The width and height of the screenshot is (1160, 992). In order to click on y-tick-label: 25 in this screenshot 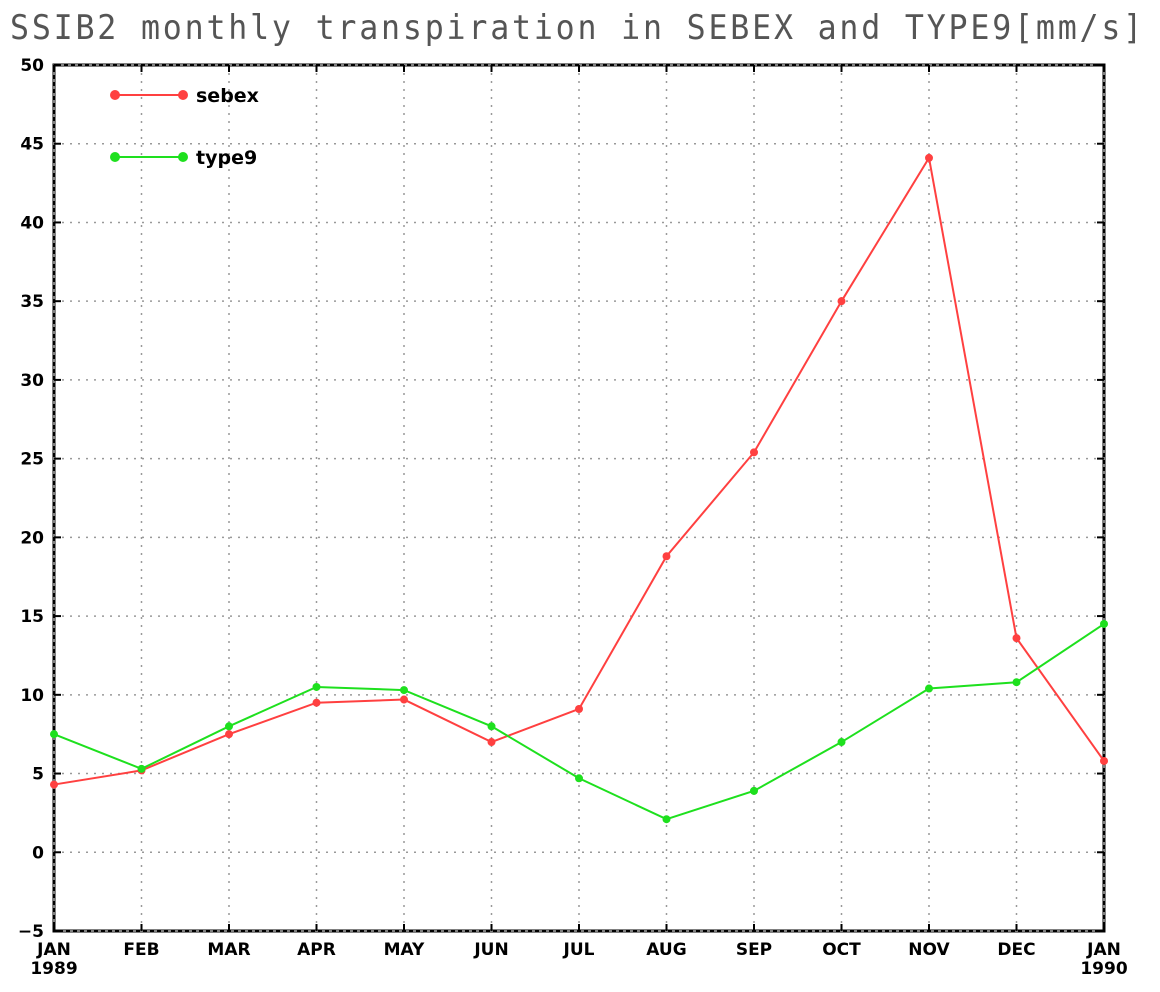, I will do `click(32, 460)`.